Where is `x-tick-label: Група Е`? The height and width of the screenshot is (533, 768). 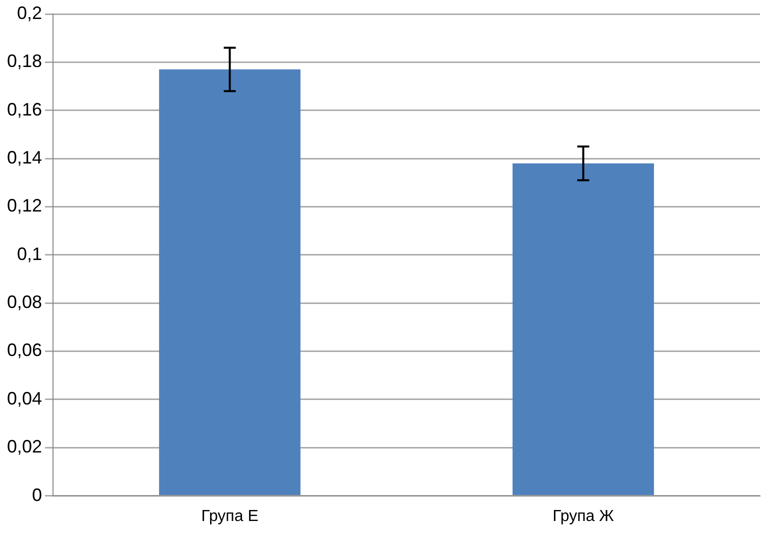
x-tick-label: Група Е is located at coordinates (229, 516).